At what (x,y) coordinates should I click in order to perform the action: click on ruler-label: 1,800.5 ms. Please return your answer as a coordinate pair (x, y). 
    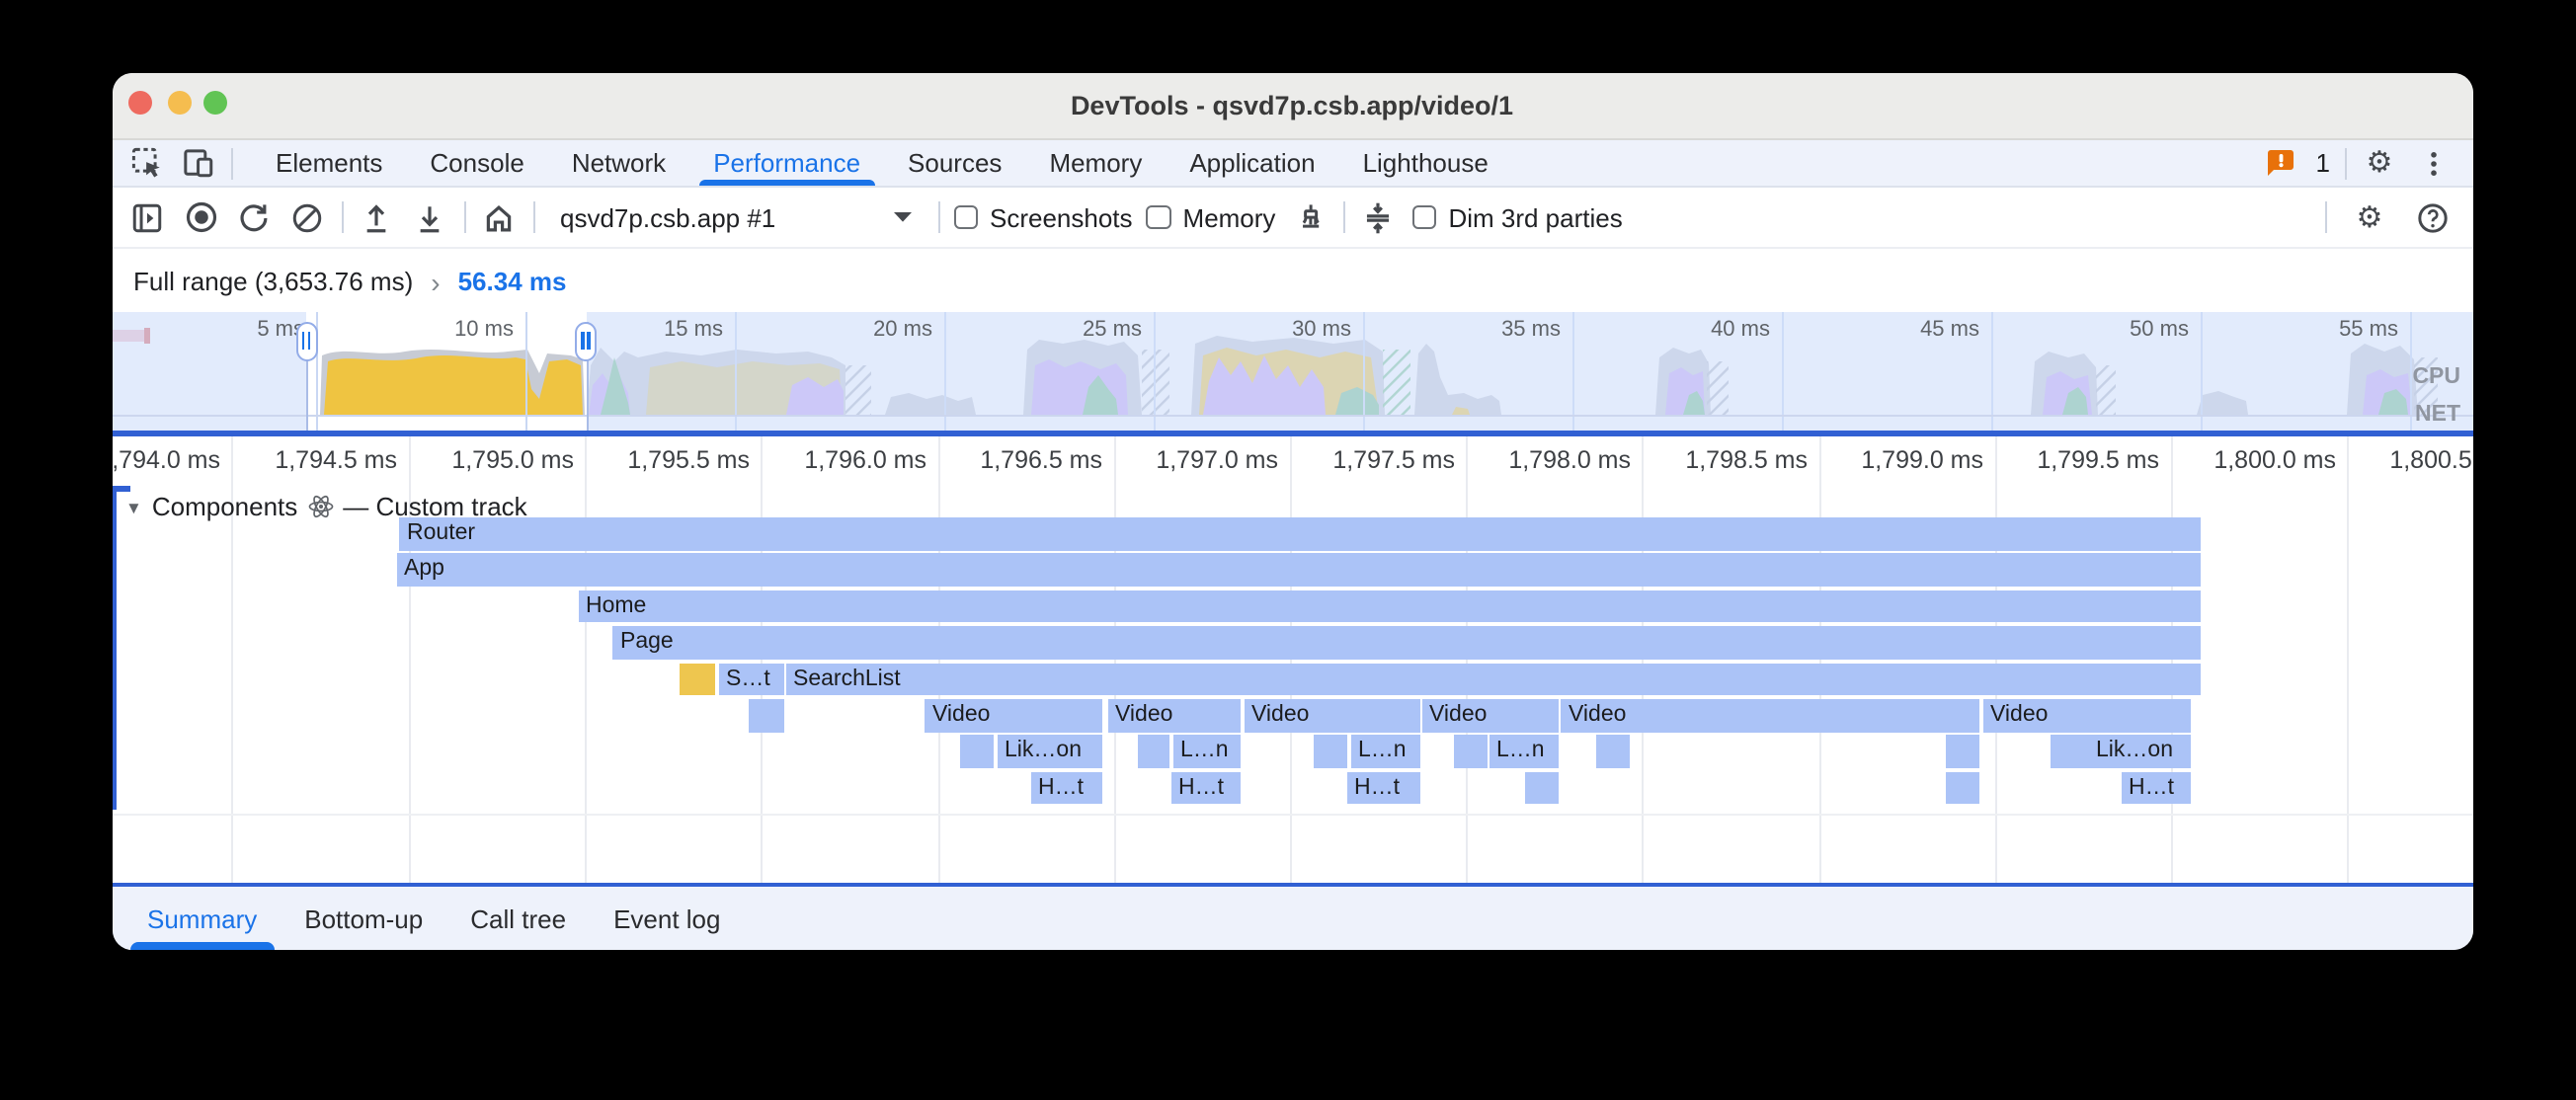
    Looking at the image, I should click on (2430, 459).